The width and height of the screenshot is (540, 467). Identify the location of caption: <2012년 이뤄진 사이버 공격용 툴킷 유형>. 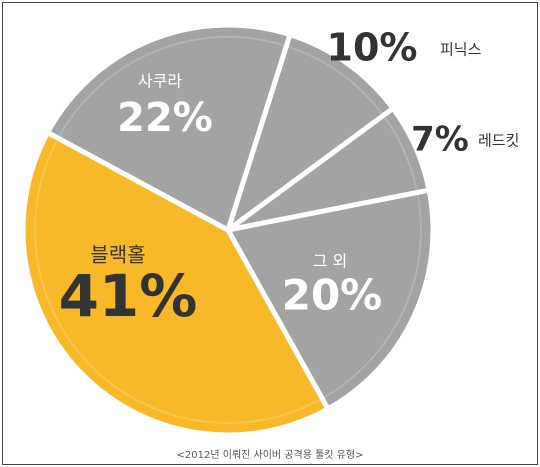
(270, 454).